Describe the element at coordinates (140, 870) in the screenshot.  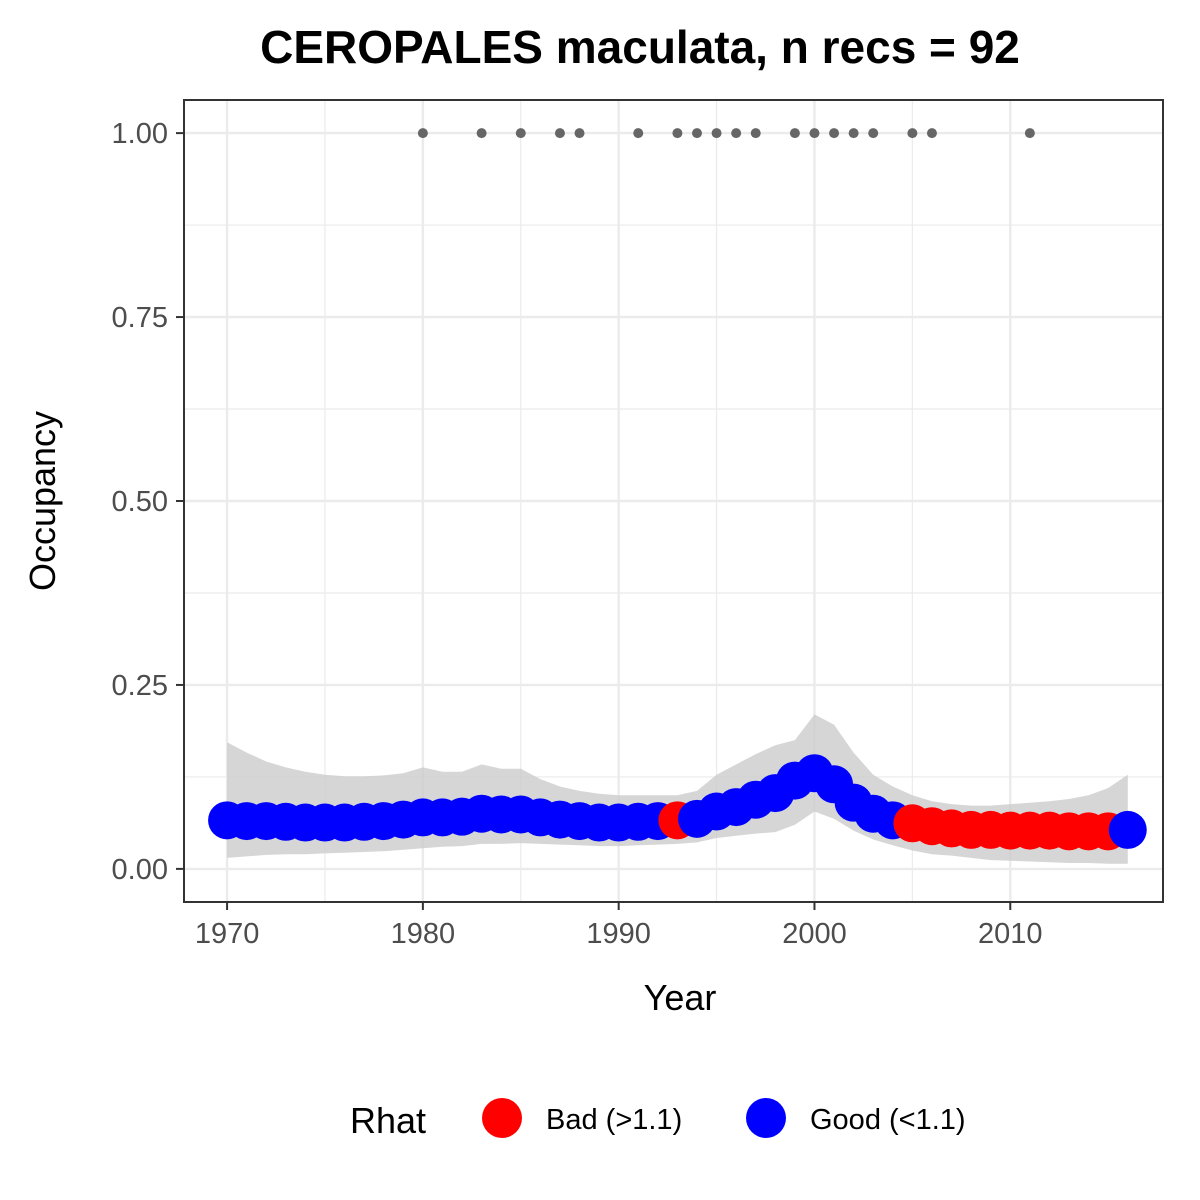
I see `y-tick-label: 0.00` at that location.